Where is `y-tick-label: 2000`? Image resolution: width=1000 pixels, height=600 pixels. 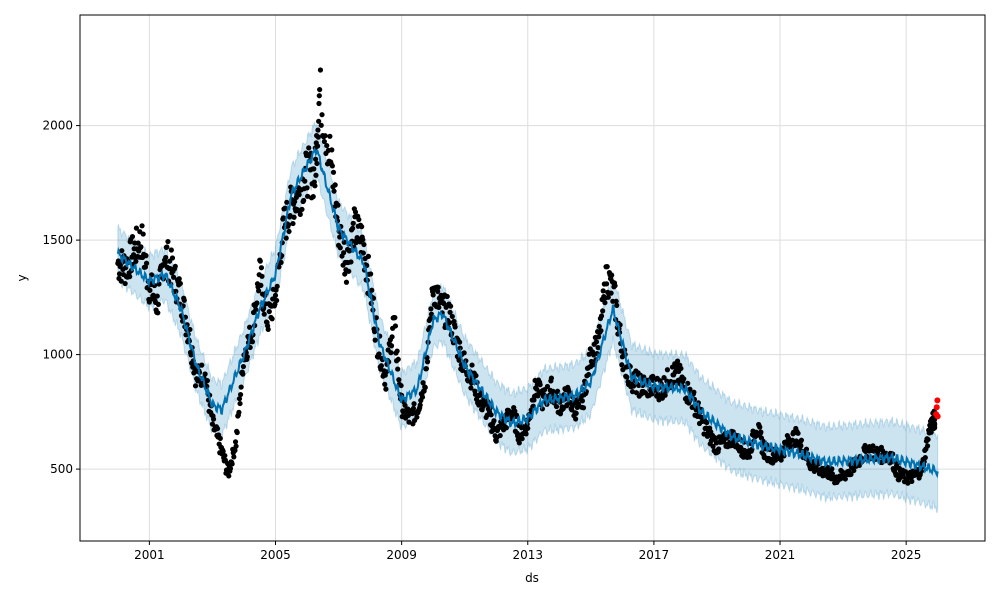
y-tick-label: 2000 is located at coordinates (57, 126).